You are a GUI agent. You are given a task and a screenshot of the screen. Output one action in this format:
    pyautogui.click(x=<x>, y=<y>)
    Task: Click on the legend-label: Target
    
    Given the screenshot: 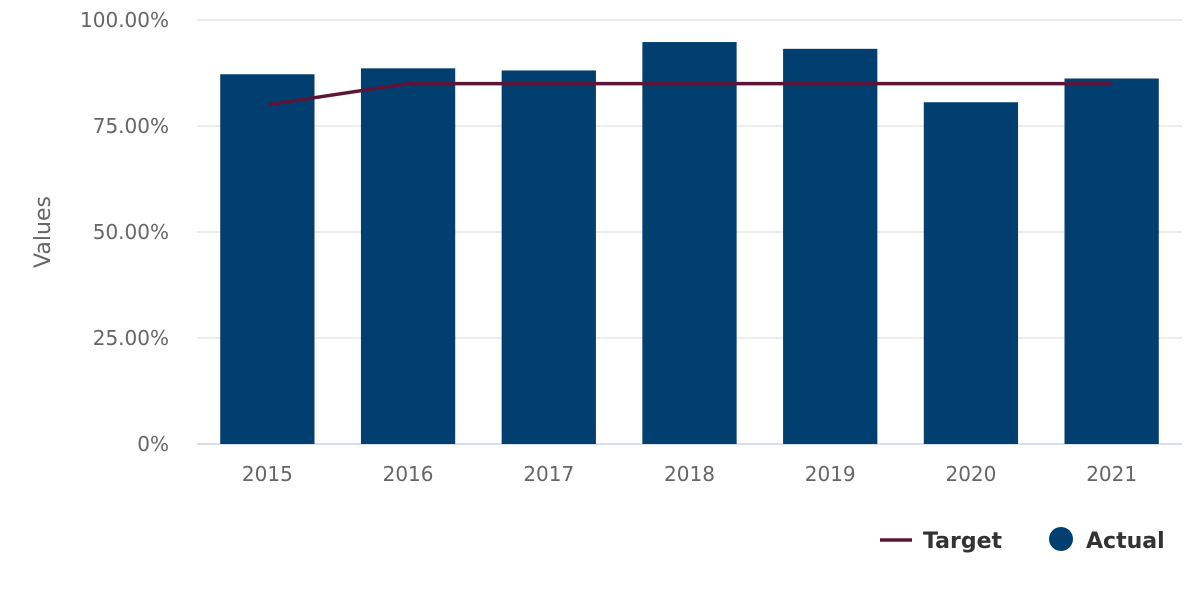 What is the action you would take?
    pyautogui.click(x=963, y=541)
    